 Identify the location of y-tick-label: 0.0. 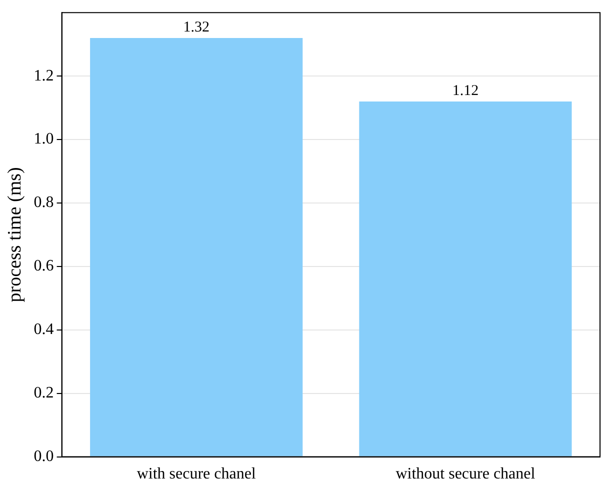
(44, 457).